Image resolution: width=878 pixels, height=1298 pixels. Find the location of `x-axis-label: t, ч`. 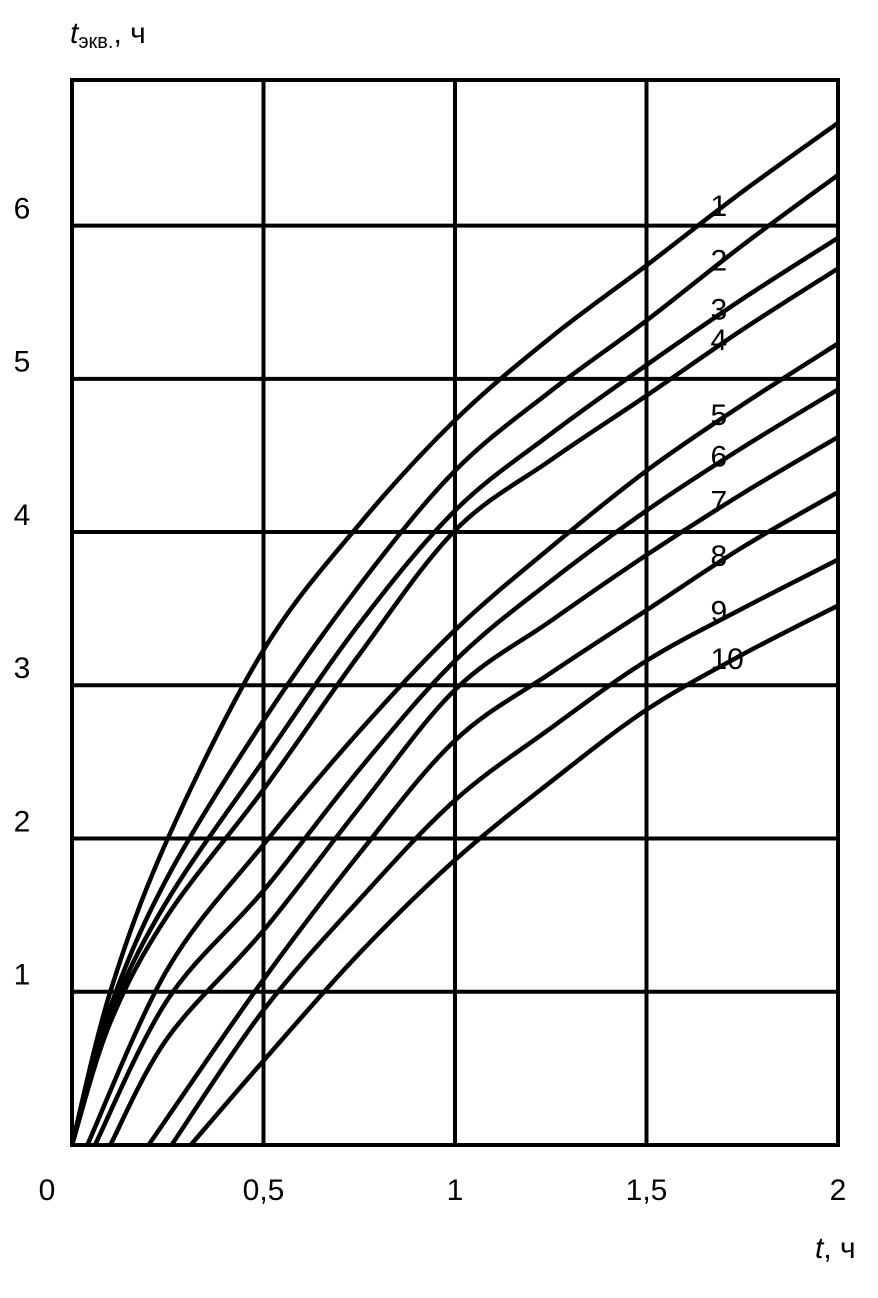

x-axis-label: t, ч is located at coordinates (835, 1248).